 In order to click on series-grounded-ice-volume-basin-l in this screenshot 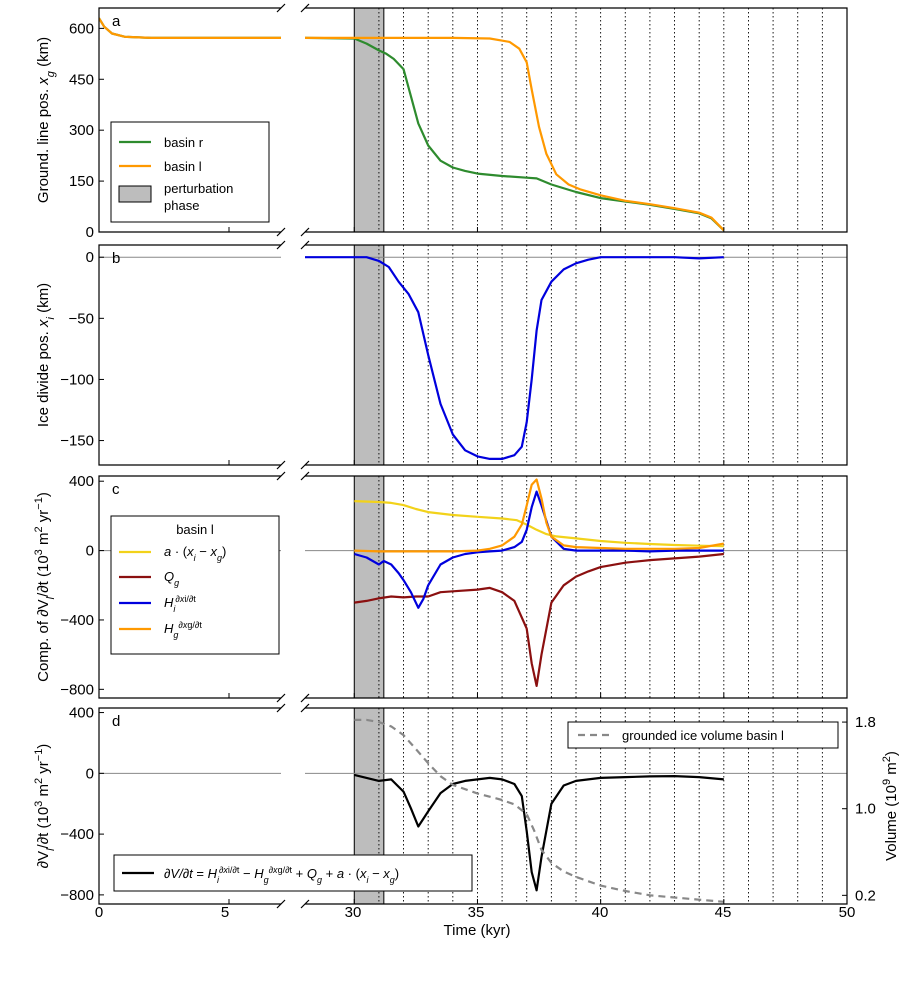, I will do `click(539, 810)`.